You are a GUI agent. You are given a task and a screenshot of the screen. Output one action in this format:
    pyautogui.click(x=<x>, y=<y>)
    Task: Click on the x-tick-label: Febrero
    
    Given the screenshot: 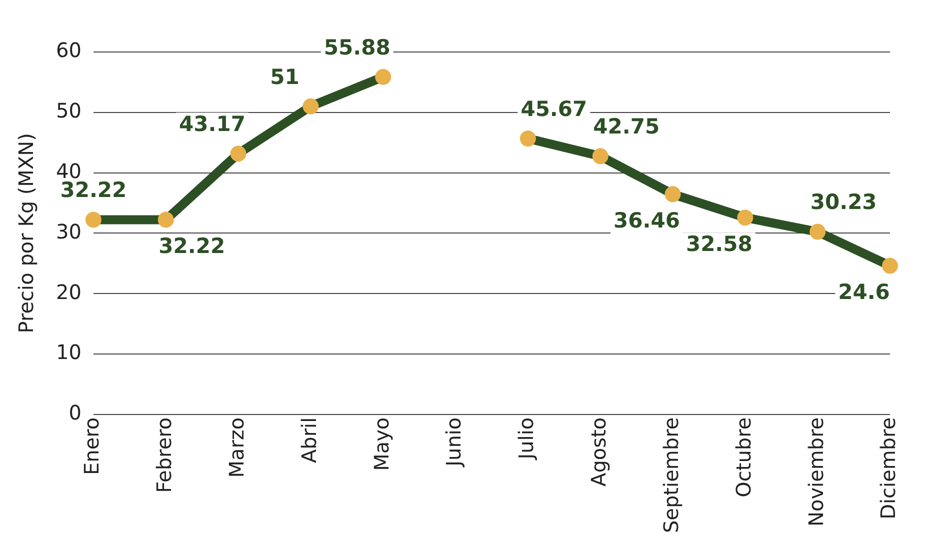 What is the action you would take?
    pyautogui.click(x=164, y=455)
    